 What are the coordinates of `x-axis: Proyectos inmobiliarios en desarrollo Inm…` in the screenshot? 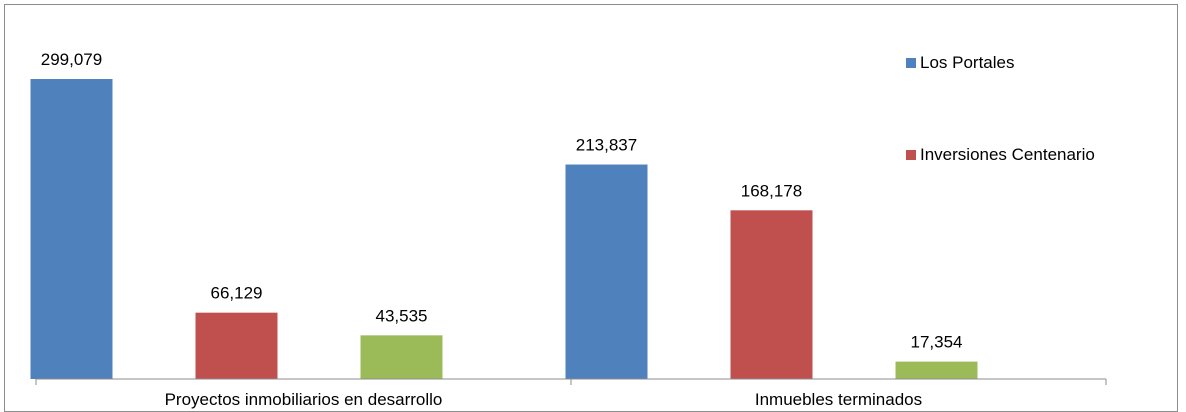 It's located at (571, 393).